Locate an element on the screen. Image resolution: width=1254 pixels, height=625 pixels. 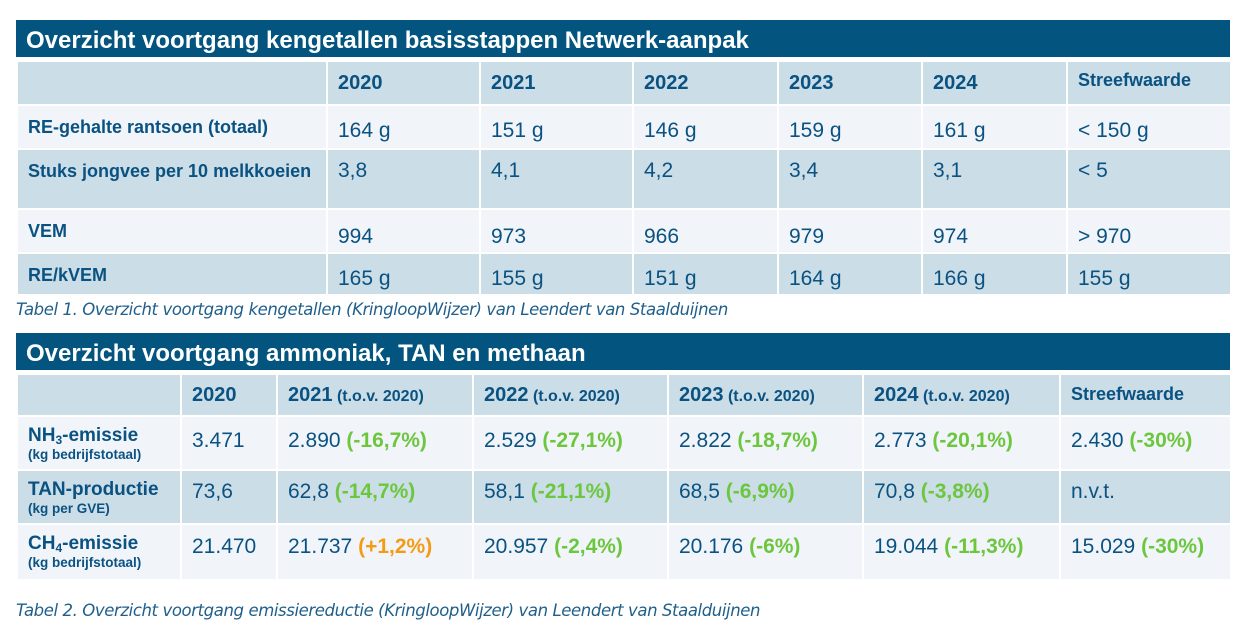
cell-target: 15.029 (-30%) is located at coordinates (1145, 552).